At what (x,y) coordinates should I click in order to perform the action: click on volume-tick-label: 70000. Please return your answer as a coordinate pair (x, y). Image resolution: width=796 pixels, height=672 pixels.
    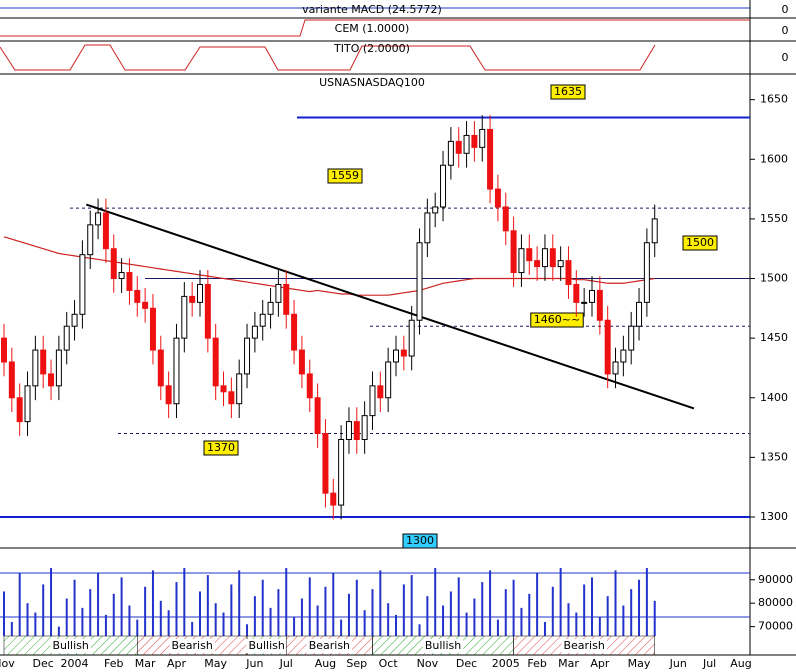
    Looking at the image, I should click on (775, 626).